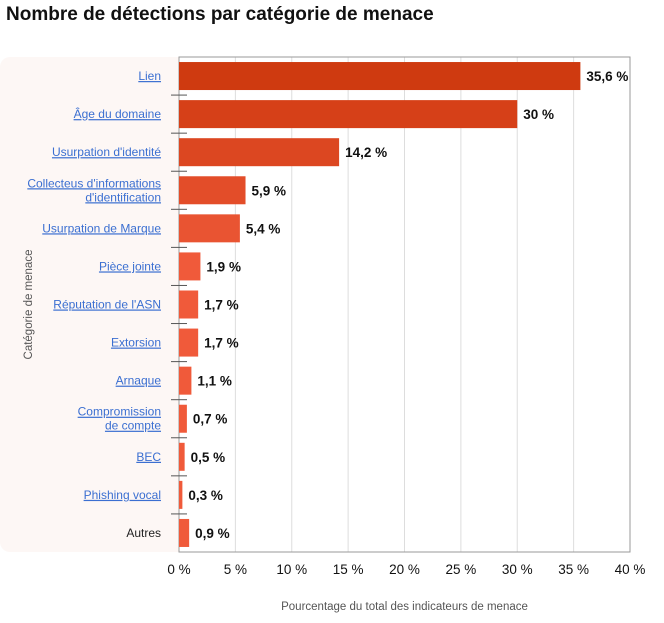  Describe the element at coordinates (130, 266) in the screenshot. I see `category-link: Pièce jointe` at that location.